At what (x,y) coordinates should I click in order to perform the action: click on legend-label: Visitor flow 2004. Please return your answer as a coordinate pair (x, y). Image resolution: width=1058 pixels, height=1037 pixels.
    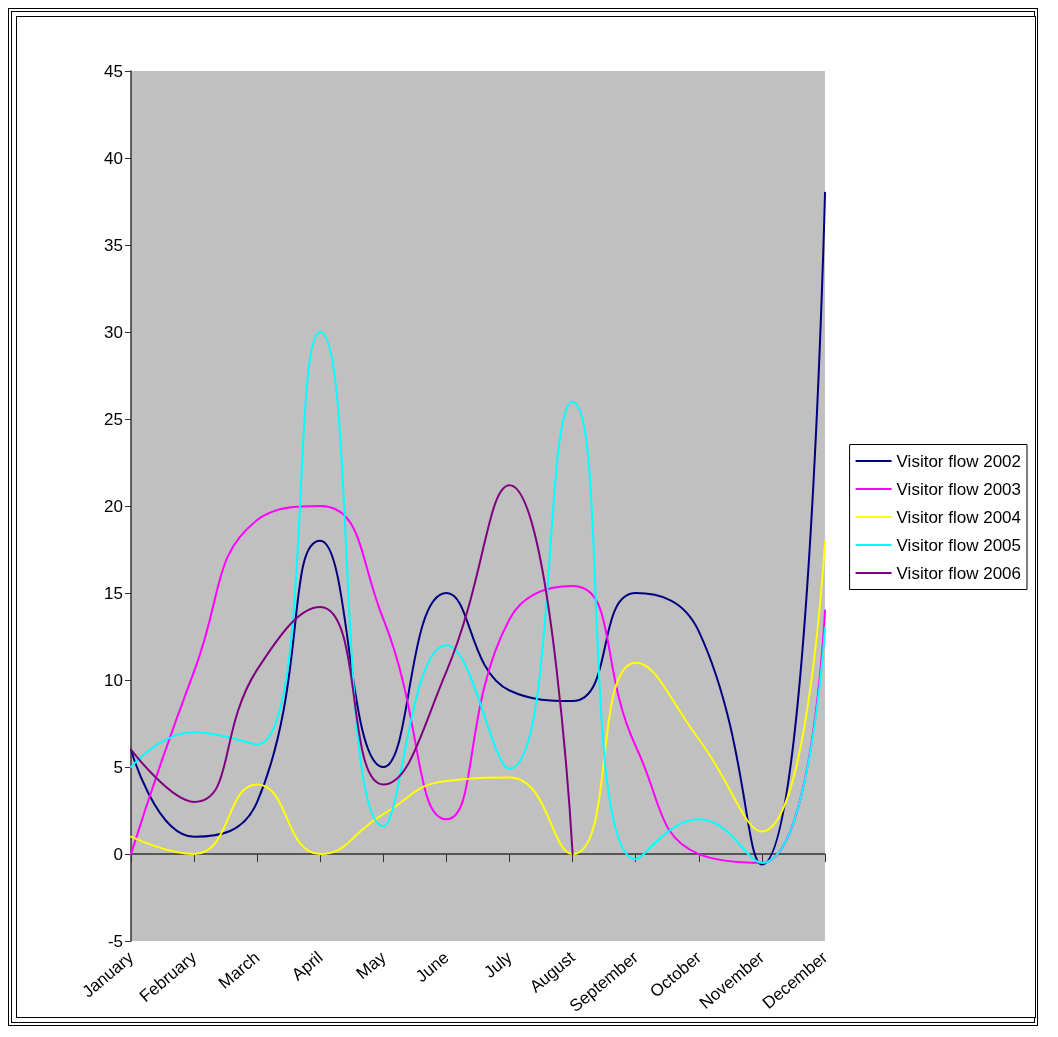
    Looking at the image, I should click on (958, 517).